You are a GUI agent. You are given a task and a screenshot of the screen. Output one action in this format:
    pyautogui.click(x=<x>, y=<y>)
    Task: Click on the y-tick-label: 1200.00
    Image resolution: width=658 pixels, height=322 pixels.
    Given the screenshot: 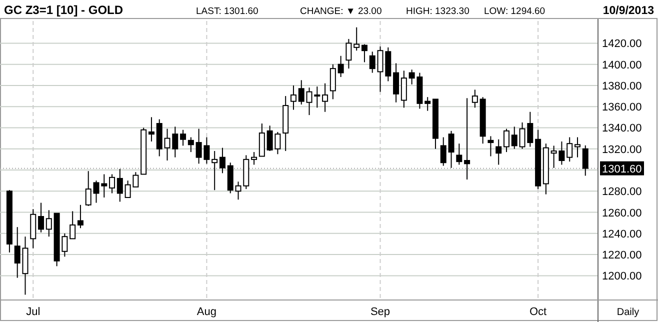 What is the action you would take?
    pyautogui.click(x=622, y=276)
    